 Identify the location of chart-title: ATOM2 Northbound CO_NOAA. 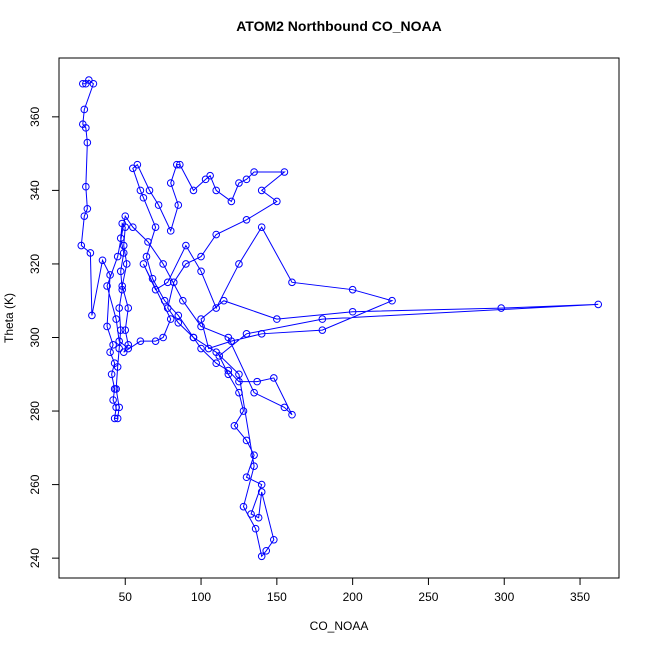
(339, 26).